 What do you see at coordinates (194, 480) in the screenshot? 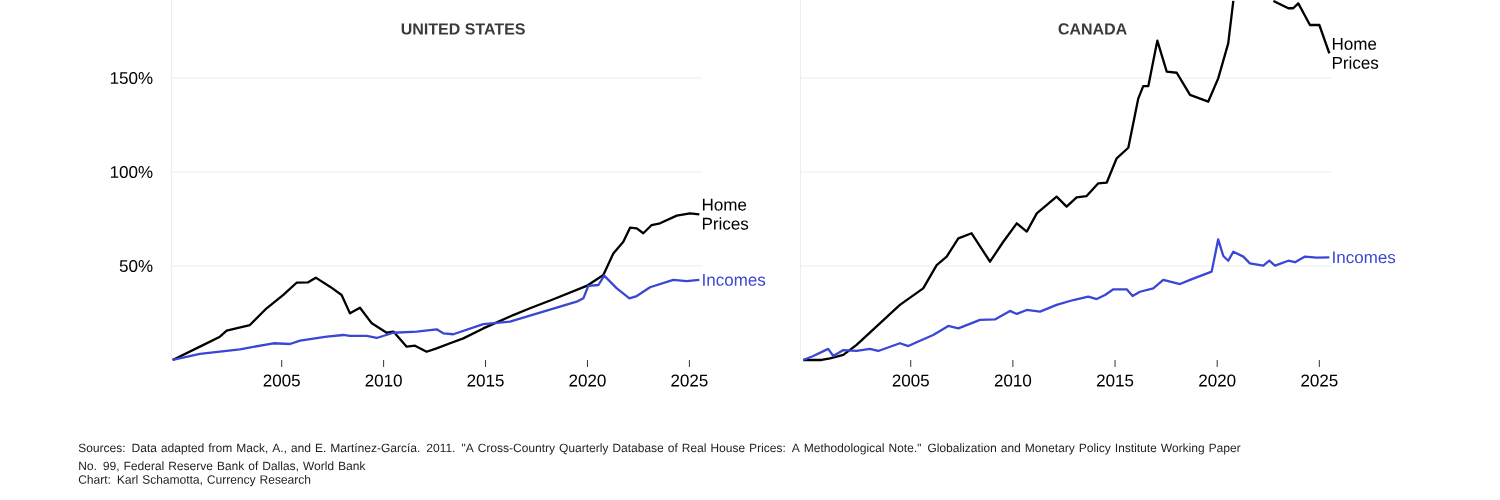
I see `text: Chart: Karl Schamotta, Currency Research` at bounding box center [194, 480].